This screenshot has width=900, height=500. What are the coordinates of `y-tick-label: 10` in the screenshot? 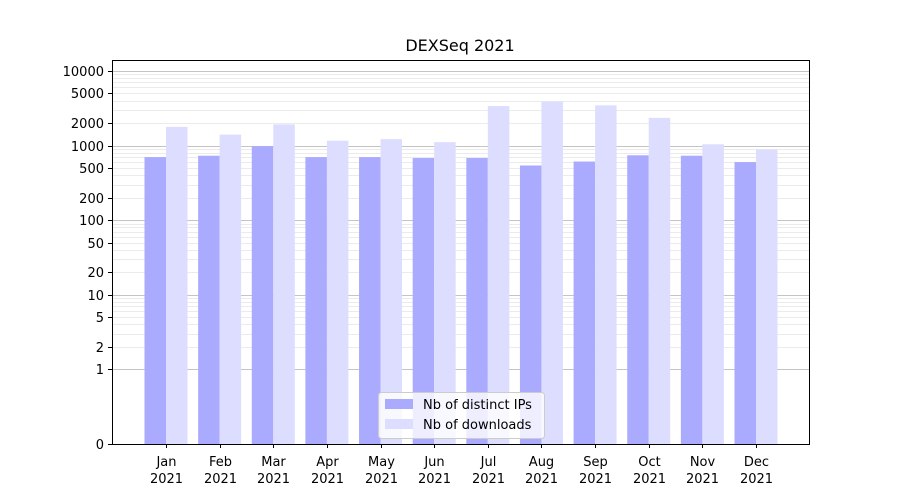 It's located at (95, 296).